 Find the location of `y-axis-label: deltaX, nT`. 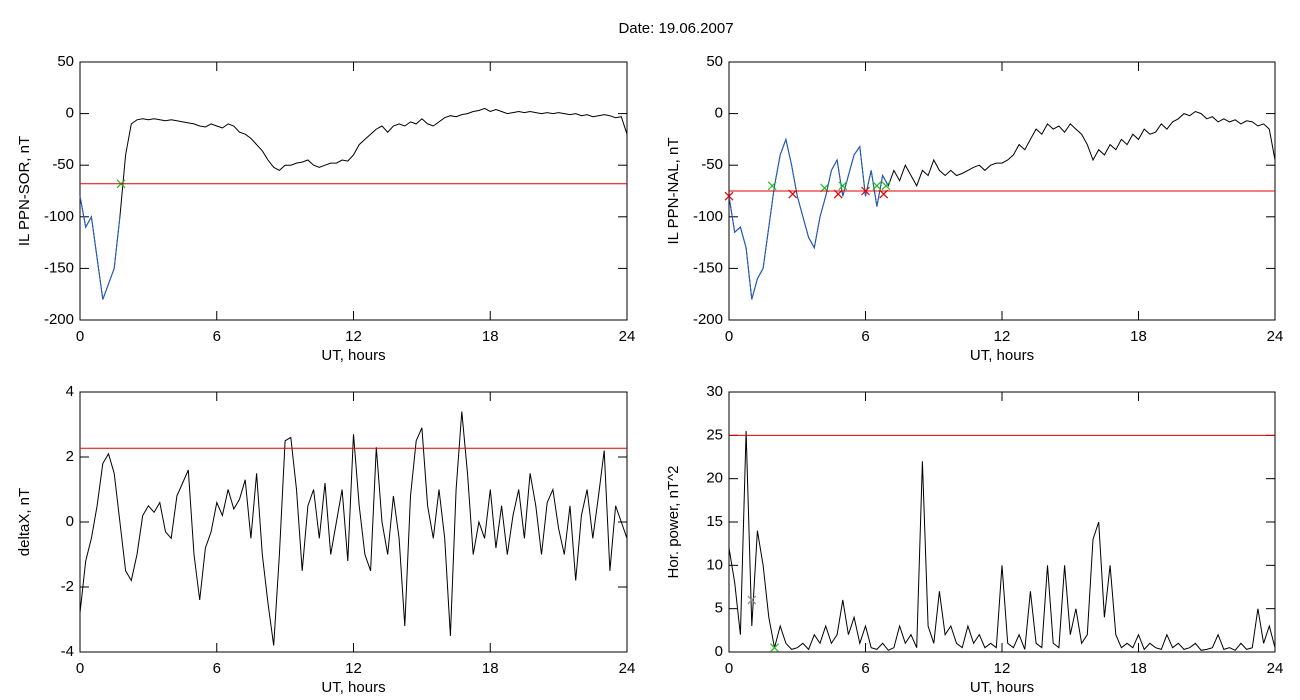

y-axis-label: deltaX, nT is located at coordinates (24, 522).